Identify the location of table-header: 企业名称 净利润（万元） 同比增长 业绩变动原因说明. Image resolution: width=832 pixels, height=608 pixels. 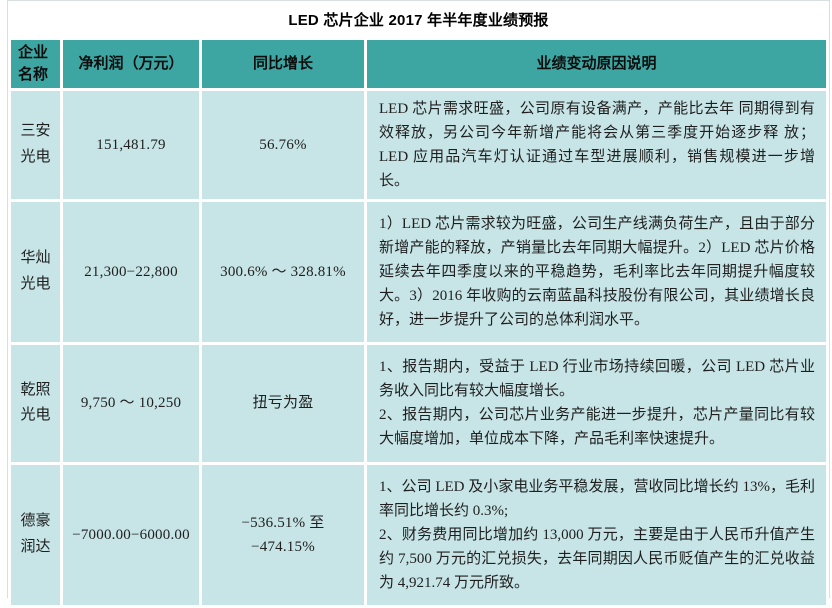
(418, 64).